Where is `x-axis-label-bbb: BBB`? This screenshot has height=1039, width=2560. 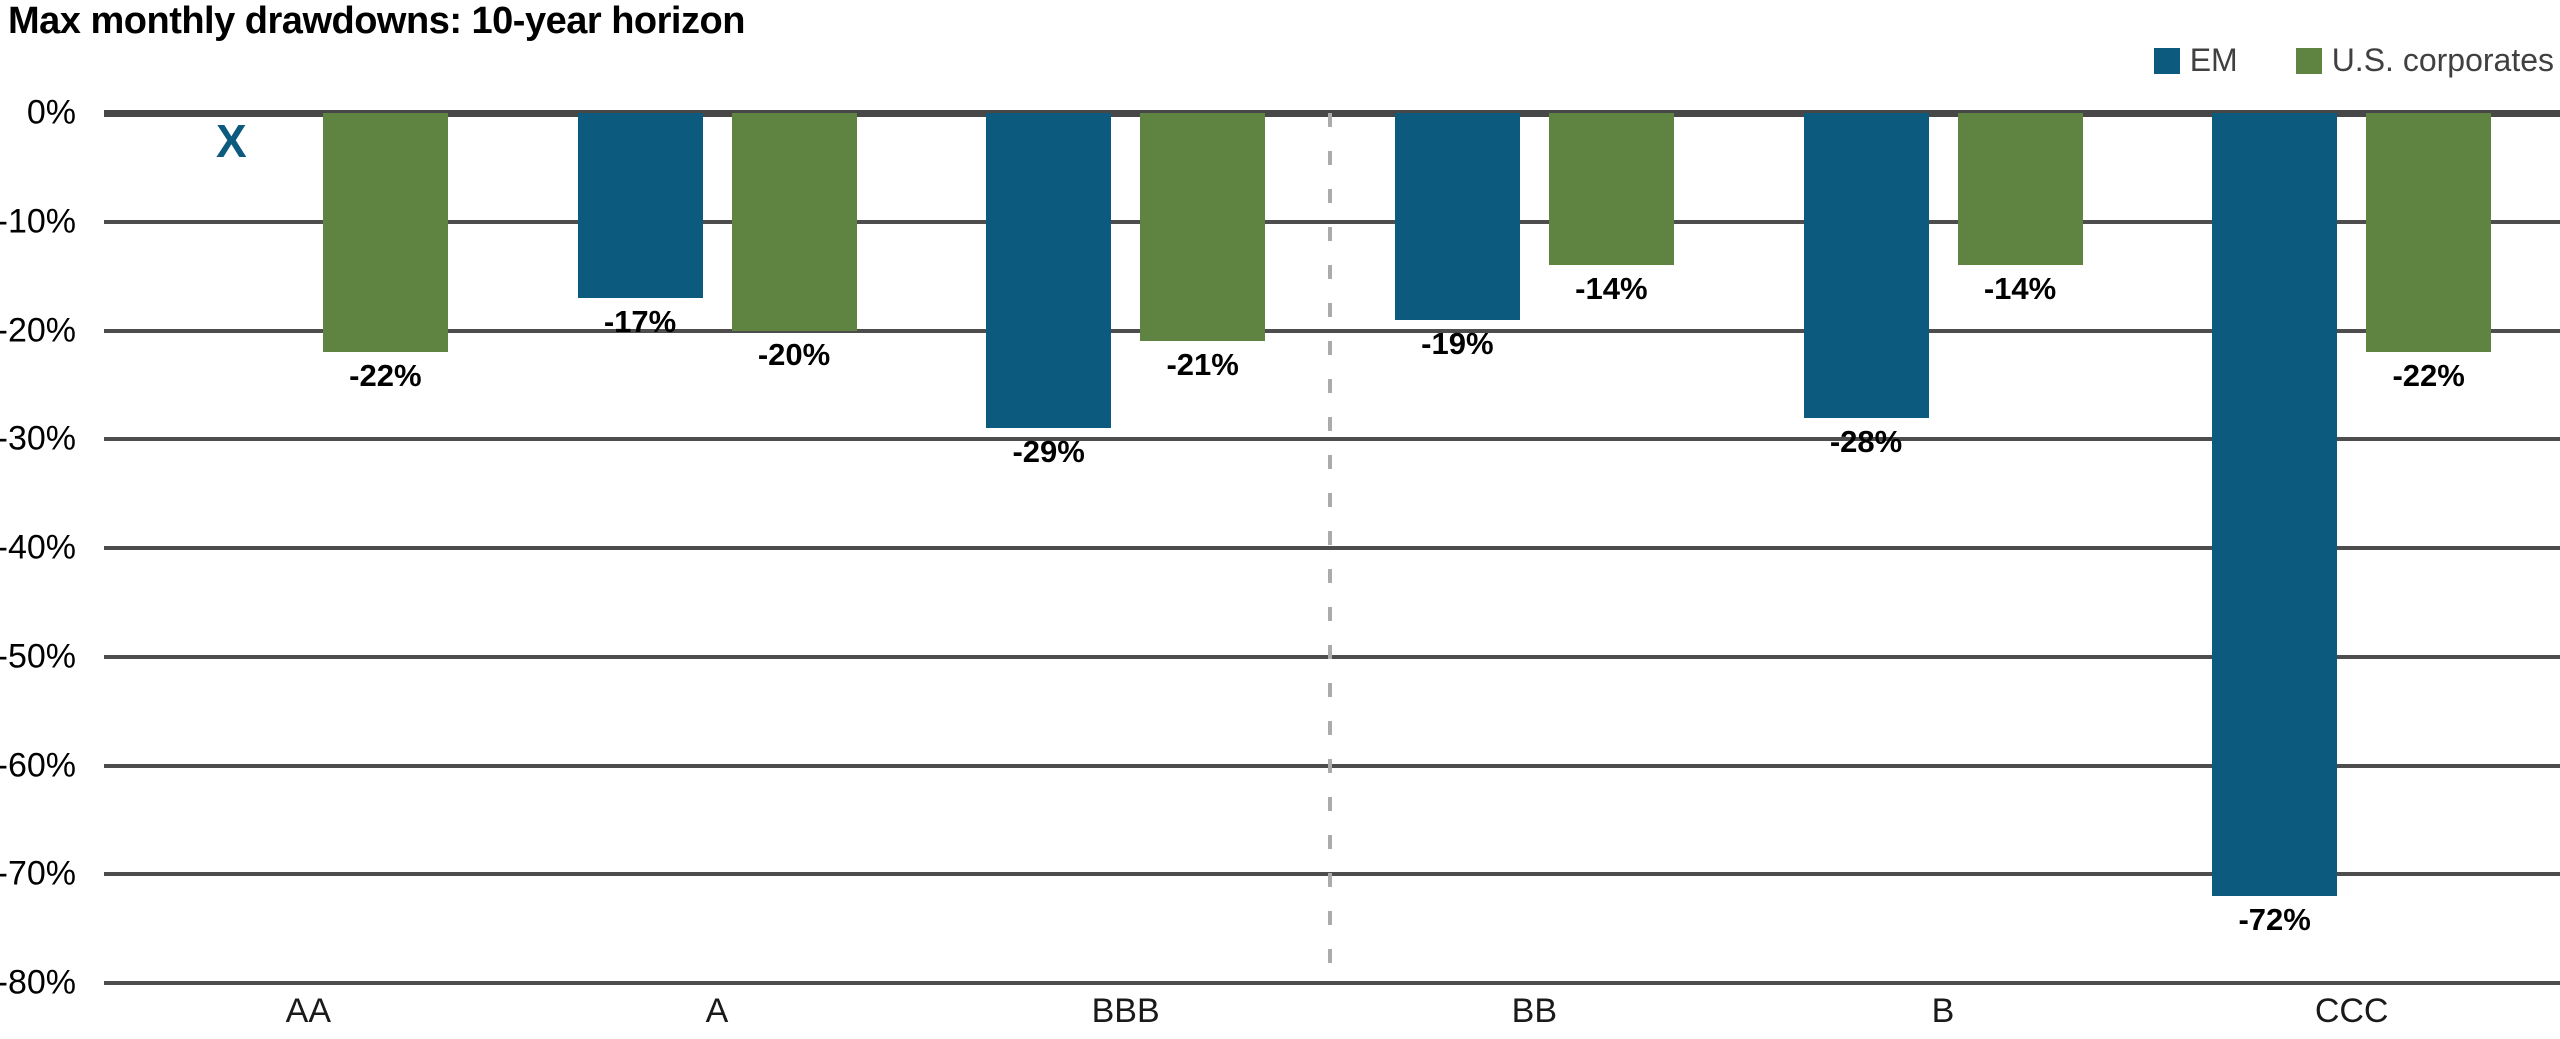
x-axis-label-bbb: BBB is located at coordinates (1125, 1011).